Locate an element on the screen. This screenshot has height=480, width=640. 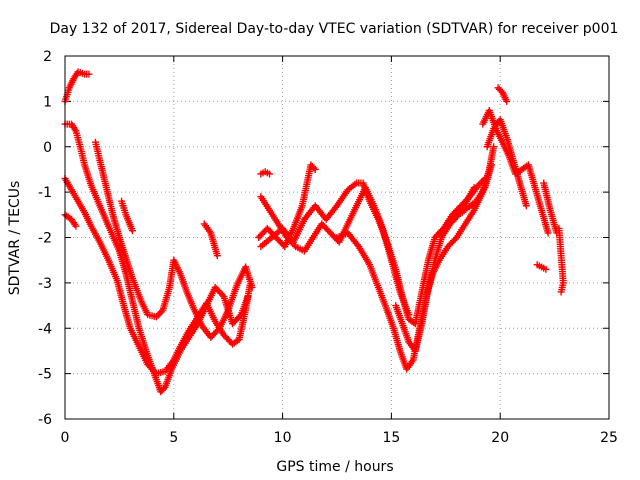
x-axis-label: GPS time / hours is located at coordinates (334, 467).